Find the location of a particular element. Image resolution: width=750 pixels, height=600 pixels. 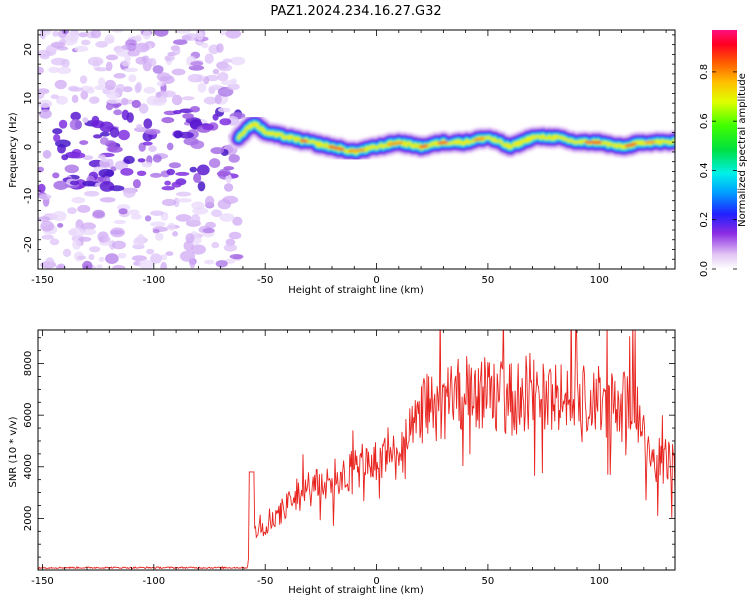

ridge-peak is located at coordinates (356, 150).